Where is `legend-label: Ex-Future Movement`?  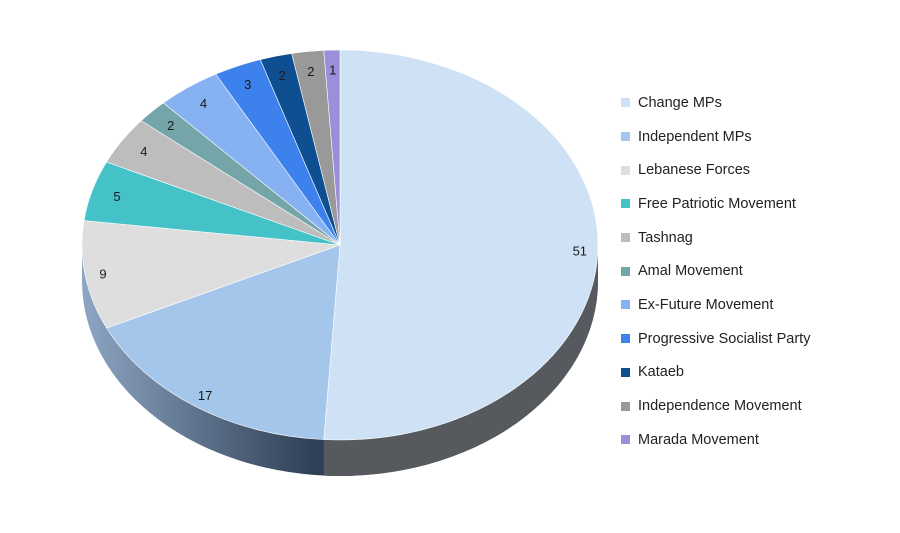
legend-label: Ex-Future Movement is located at coordinates (706, 304).